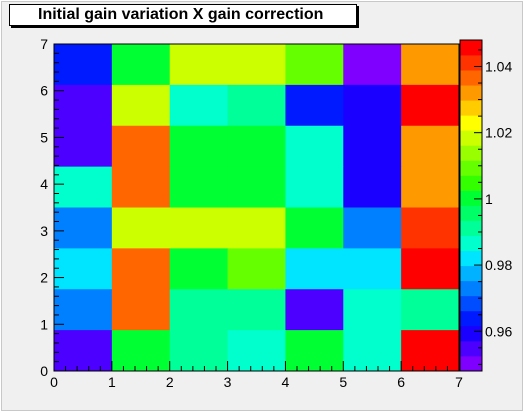 This screenshot has width=524, height=413. Describe the element at coordinates (44, 184) in the screenshot. I see `y-tick-label: 4` at that location.